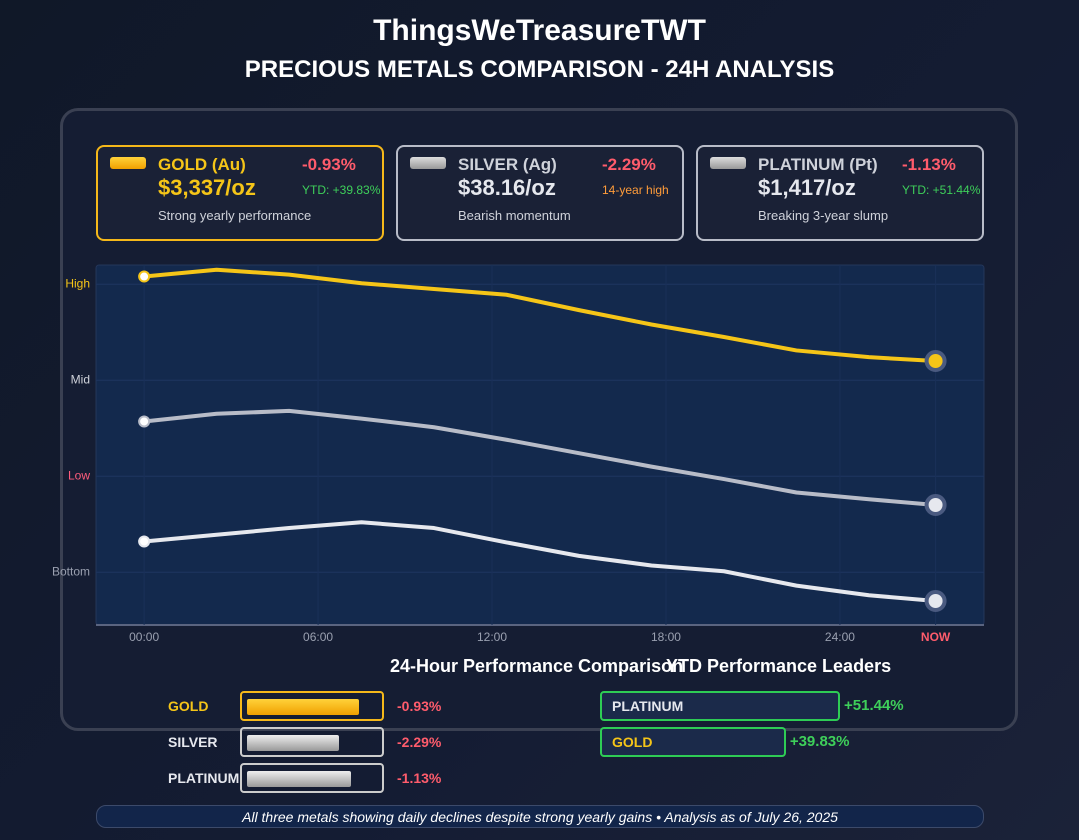  Describe the element at coordinates (144, 637) in the screenshot. I see `x-tick-label: 00:00` at that location.